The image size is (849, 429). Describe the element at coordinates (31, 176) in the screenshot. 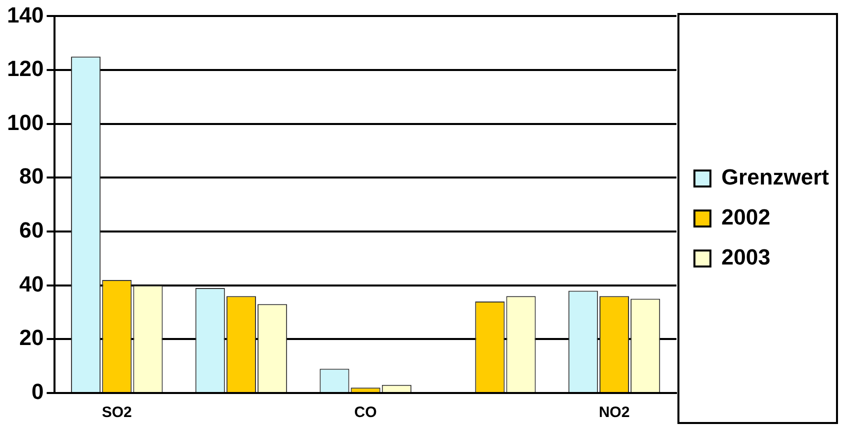

I see `y-tick-label: 80` at that location.